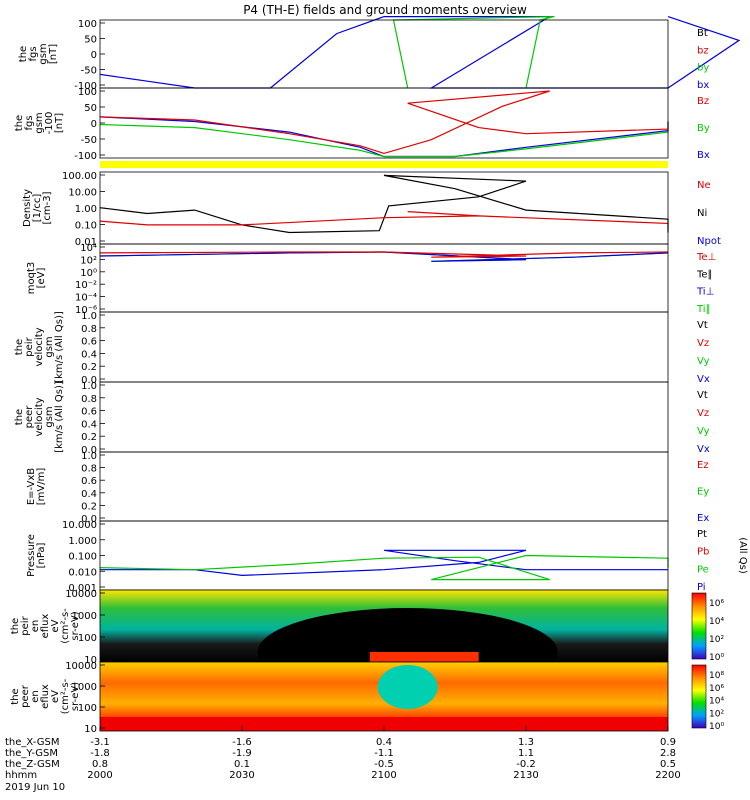  Describe the element at coordinates (526, 742) in the screenshot. I see `x-tick-label: 1.3` at that location.